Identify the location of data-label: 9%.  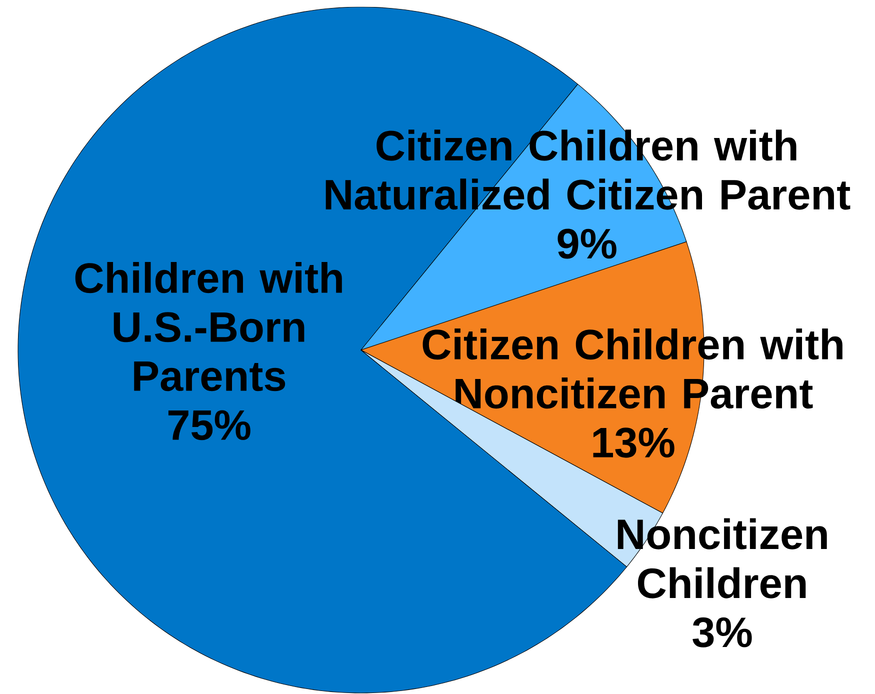
(587, 243).